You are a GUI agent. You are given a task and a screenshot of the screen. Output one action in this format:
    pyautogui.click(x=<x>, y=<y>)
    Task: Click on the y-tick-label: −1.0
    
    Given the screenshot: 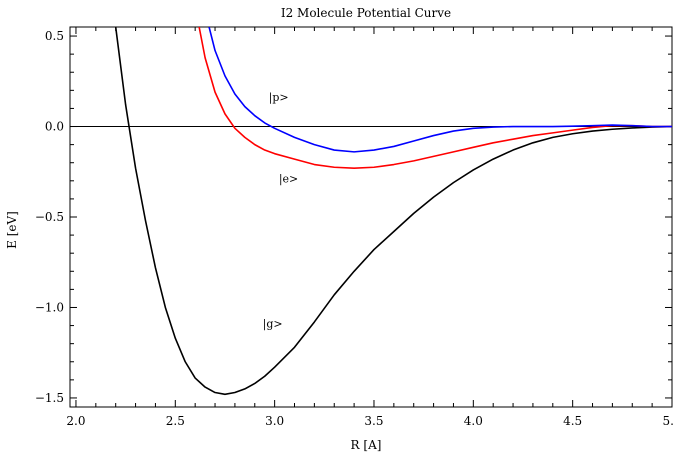 What is the action you would take?
    pyautogui.click(x=49, y=307)
    